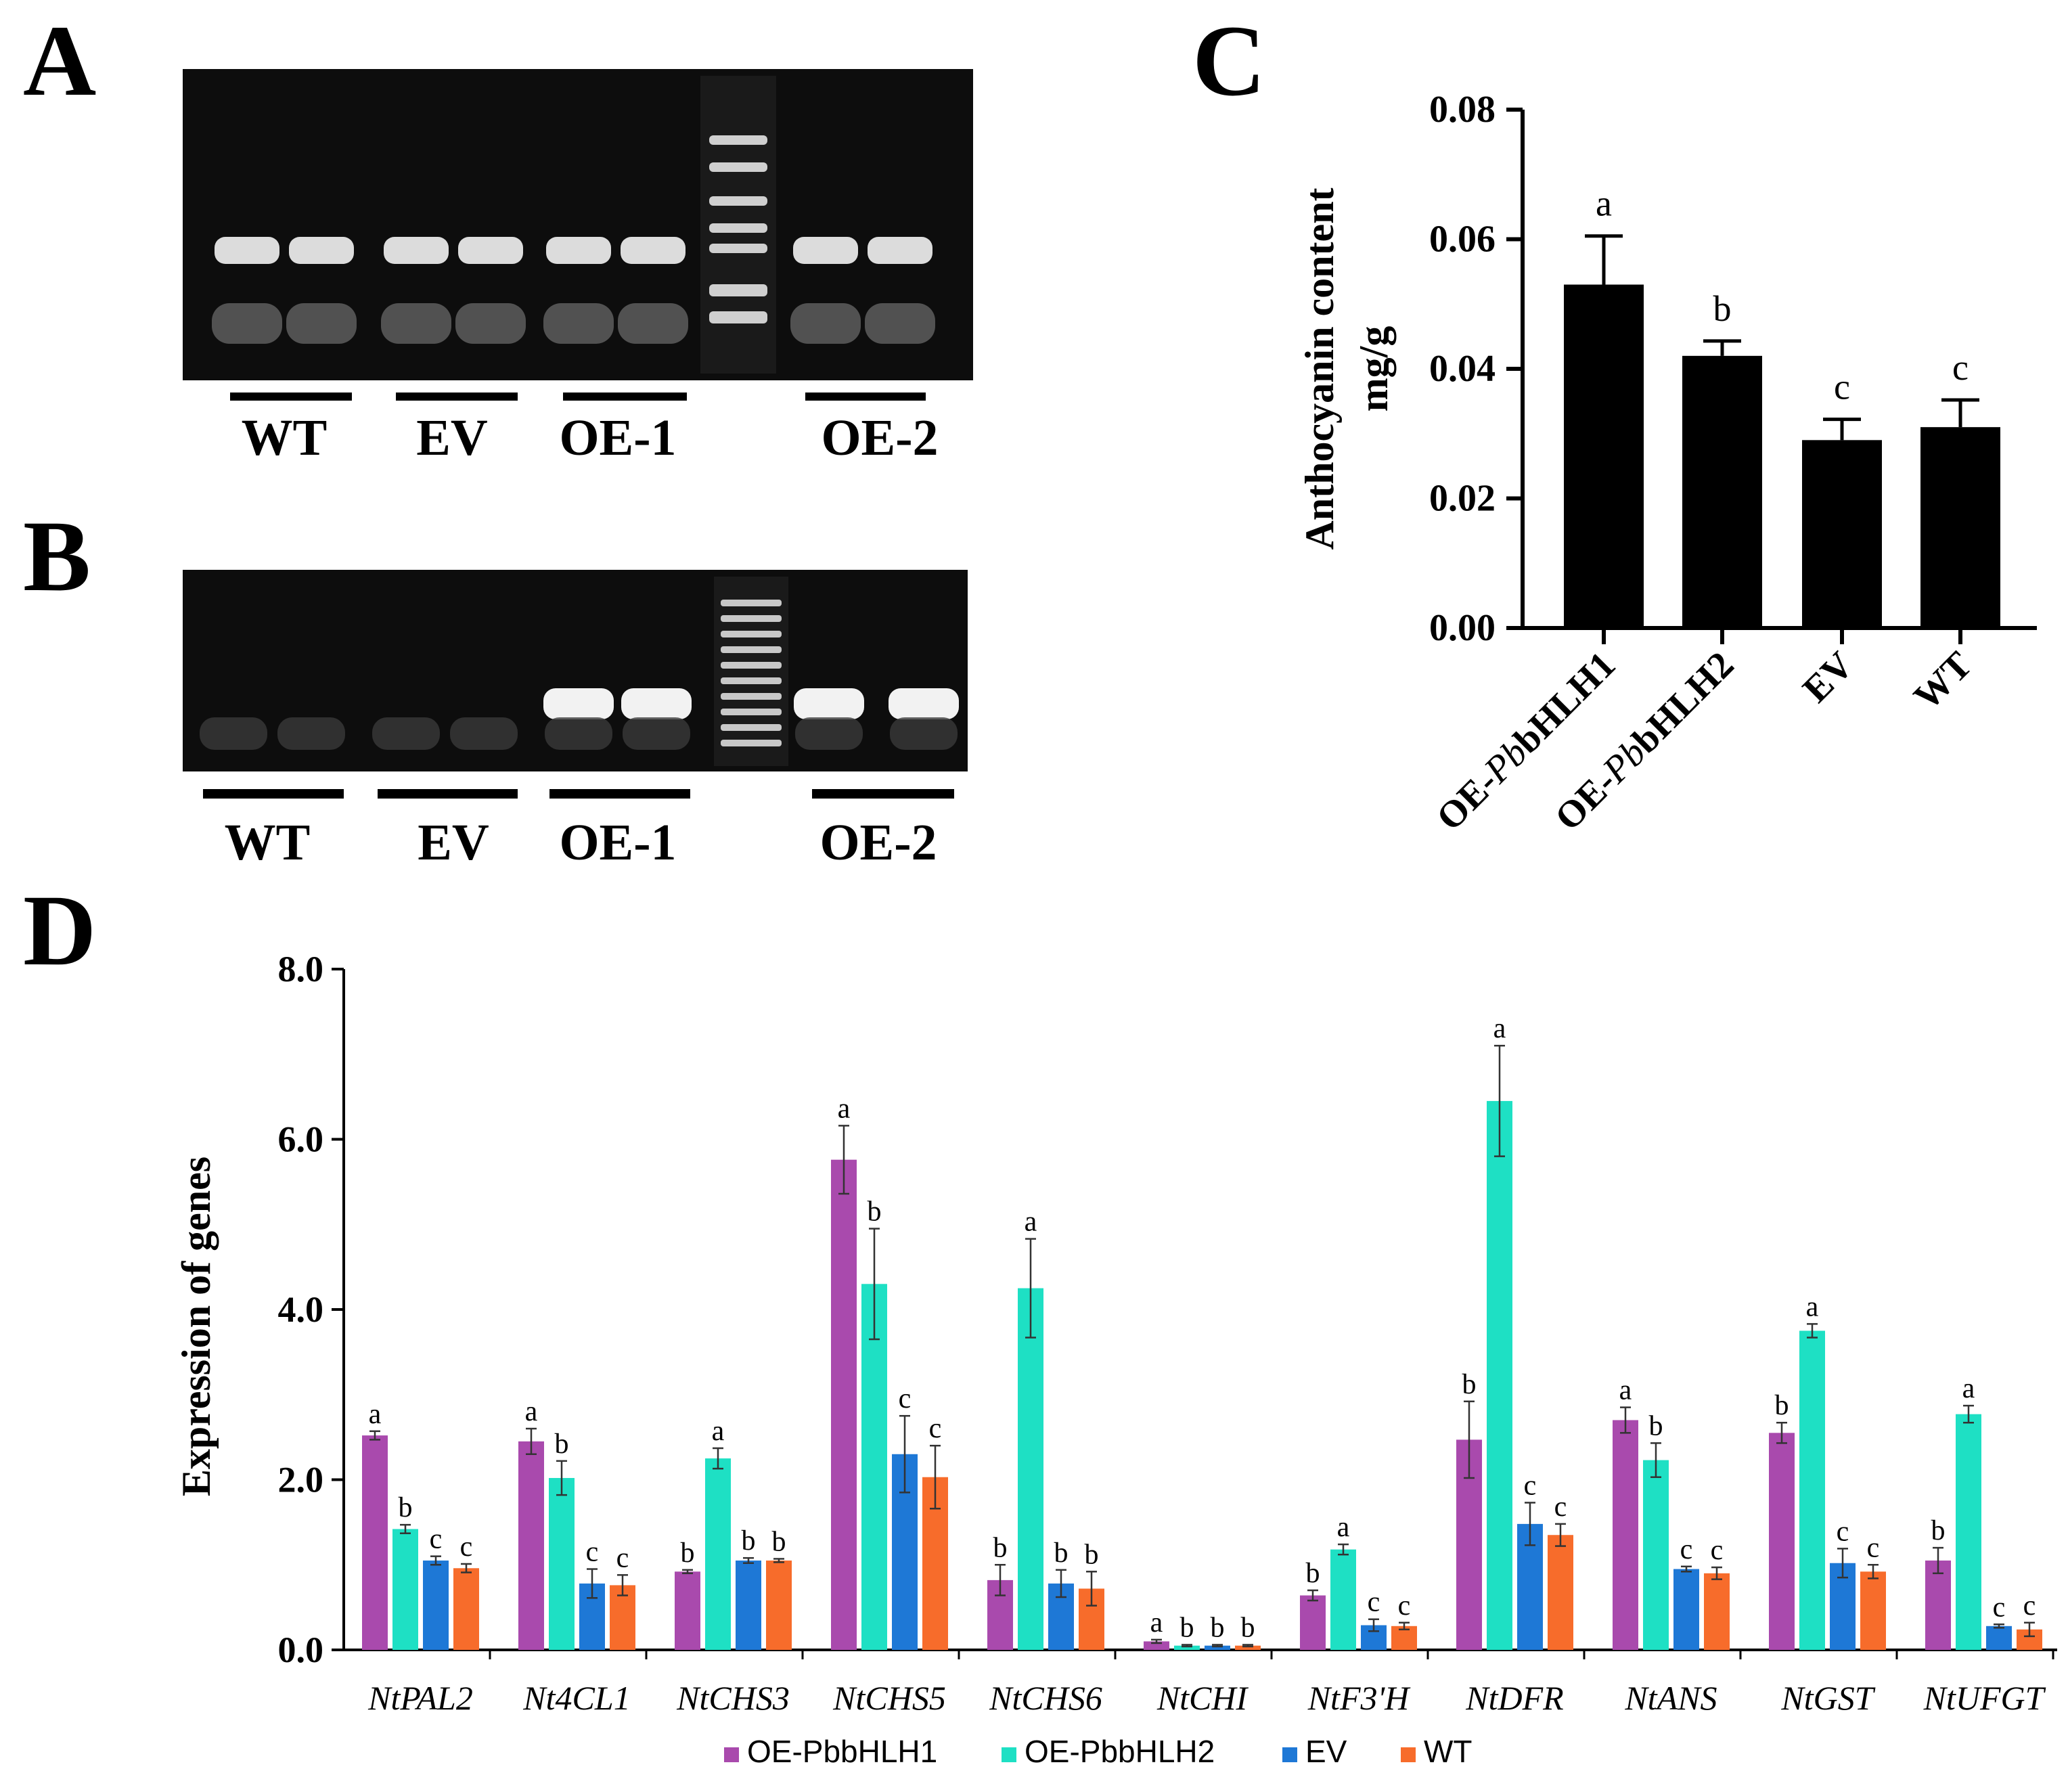 The image size is (2068, 1792). What do you see at coordinates (1943, 681) in the screenshot?
I see `x-tick-label: WT` at bounding box center [1943, 681].